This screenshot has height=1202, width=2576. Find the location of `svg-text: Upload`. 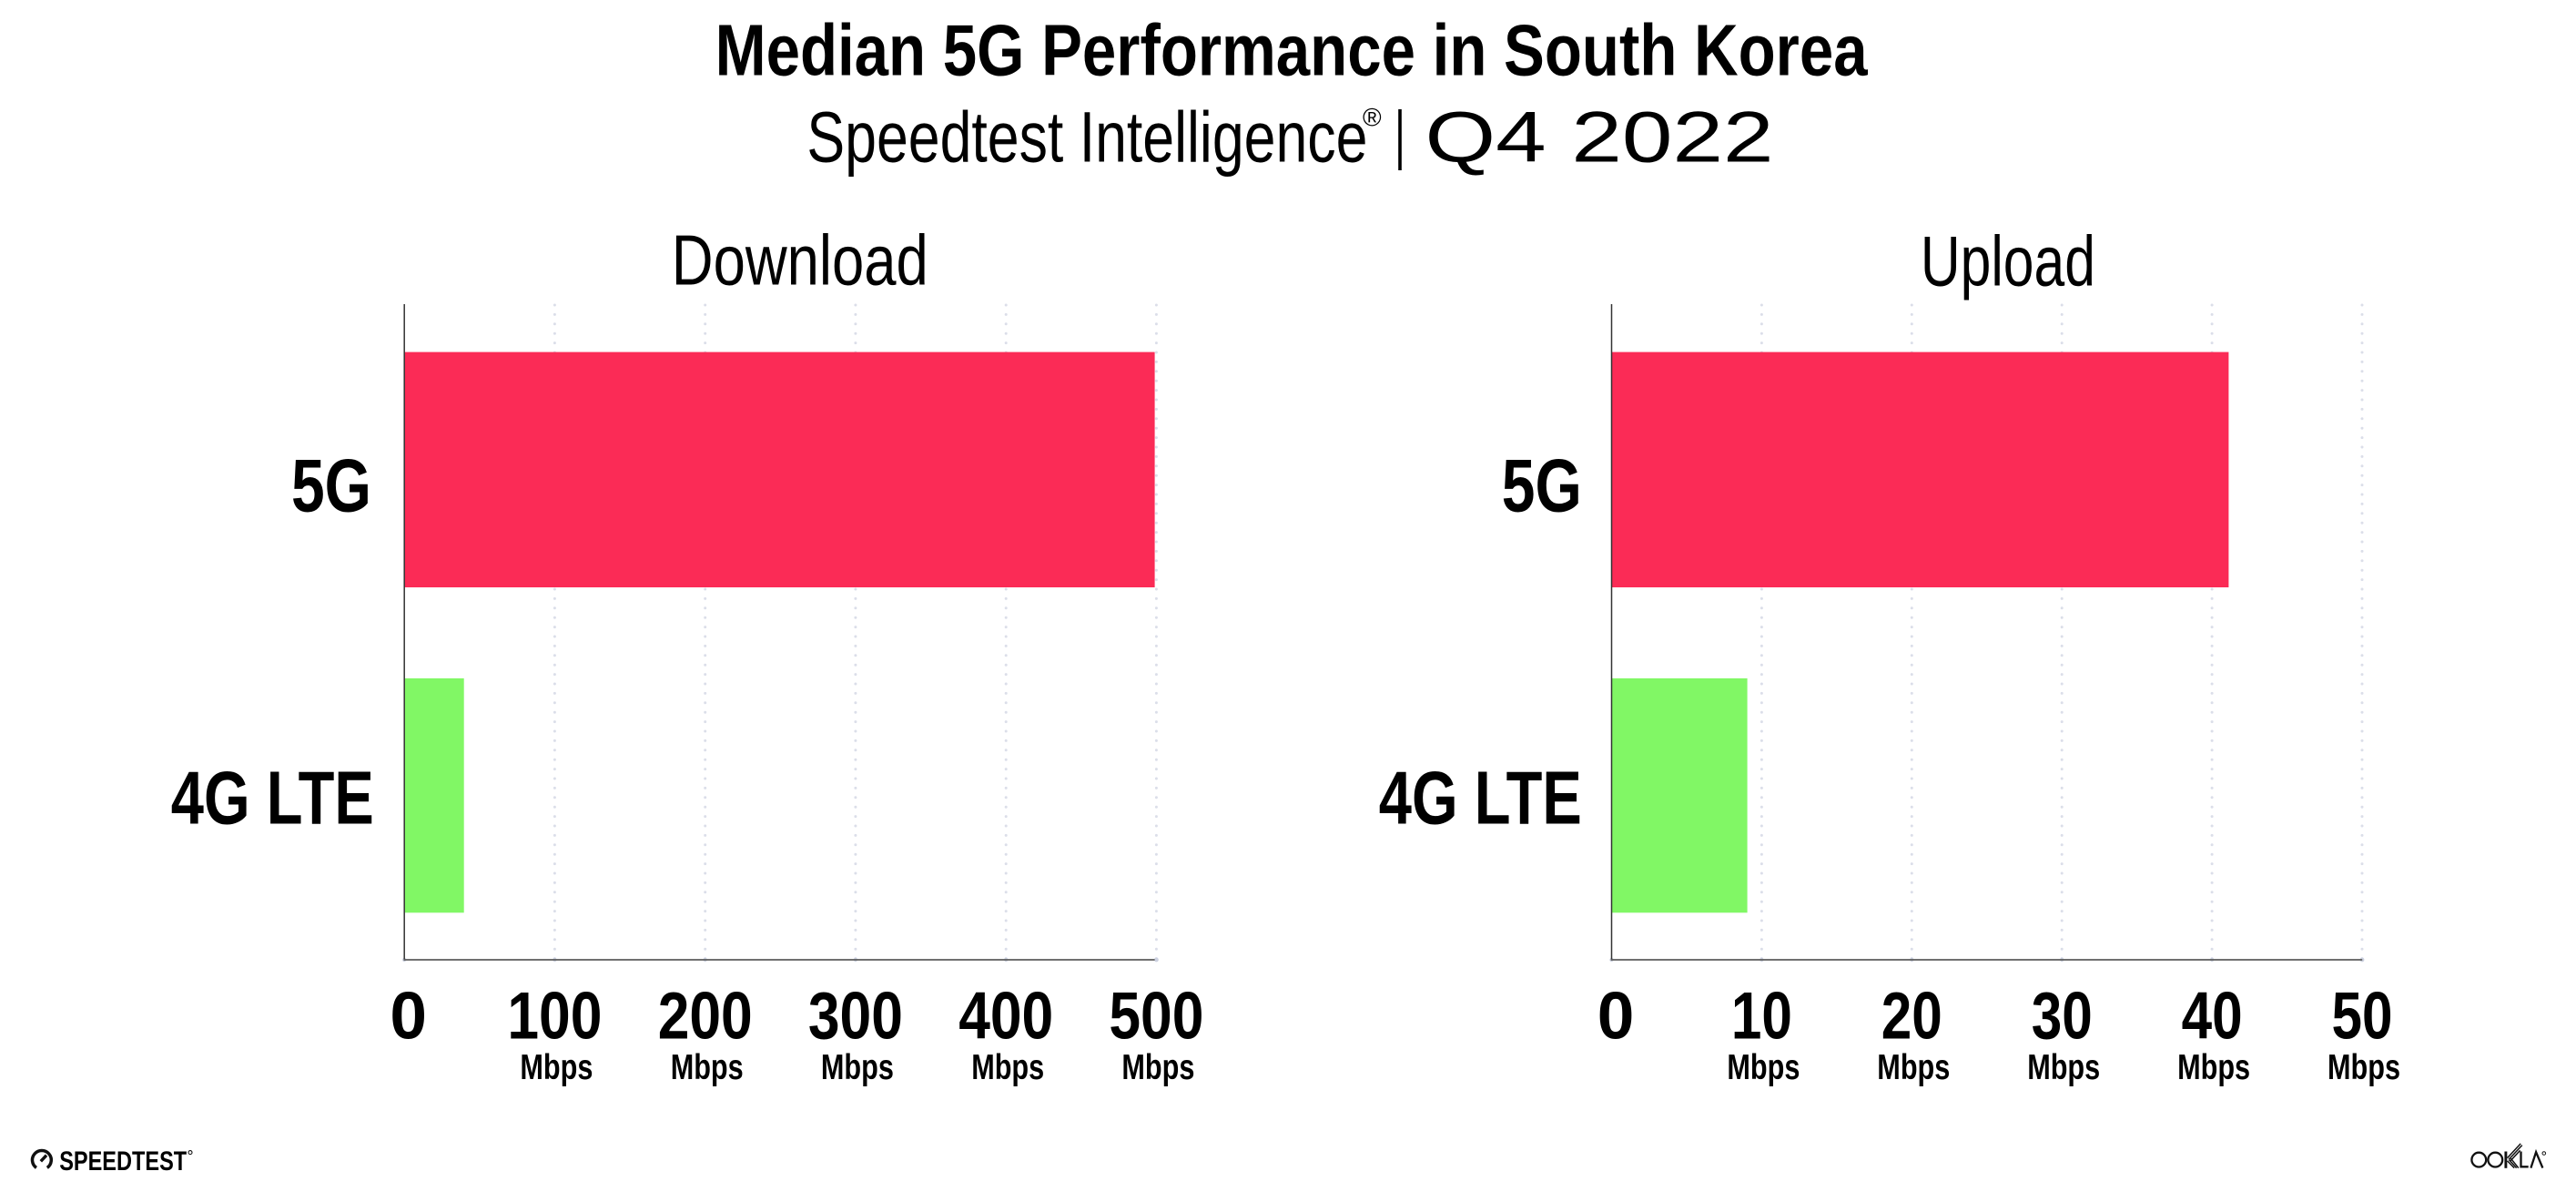

svg-text: Upload is located at coordinates (2008, 261).